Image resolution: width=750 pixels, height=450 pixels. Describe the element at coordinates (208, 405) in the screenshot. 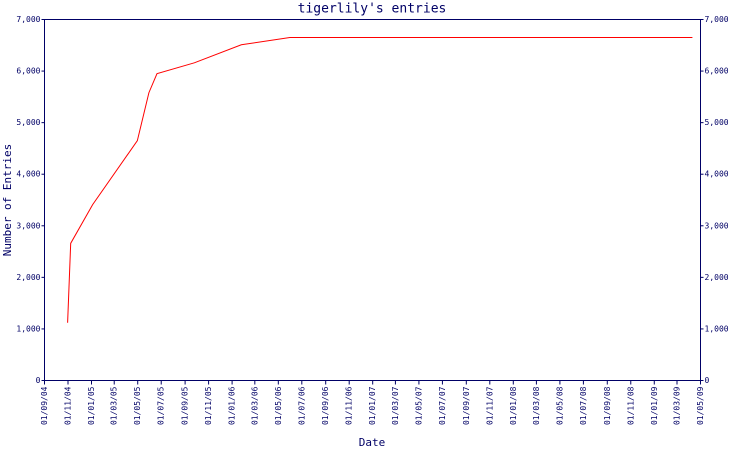

I see `x-tick-label: 01/11/05` at that location.